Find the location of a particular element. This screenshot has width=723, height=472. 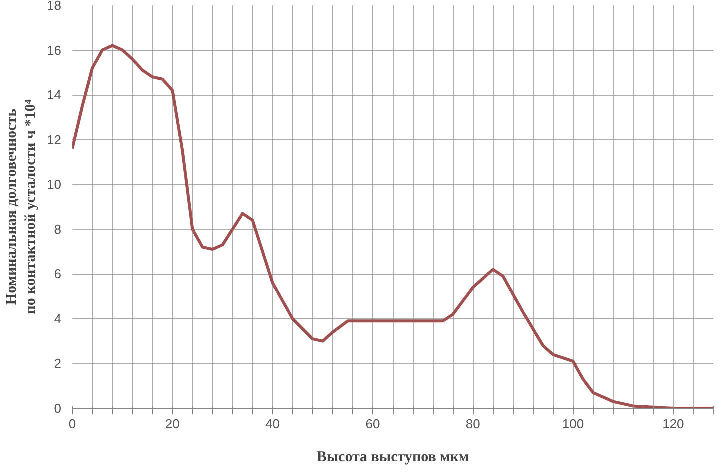

x-tick-label: 40 is located at coordinates (273, 424).